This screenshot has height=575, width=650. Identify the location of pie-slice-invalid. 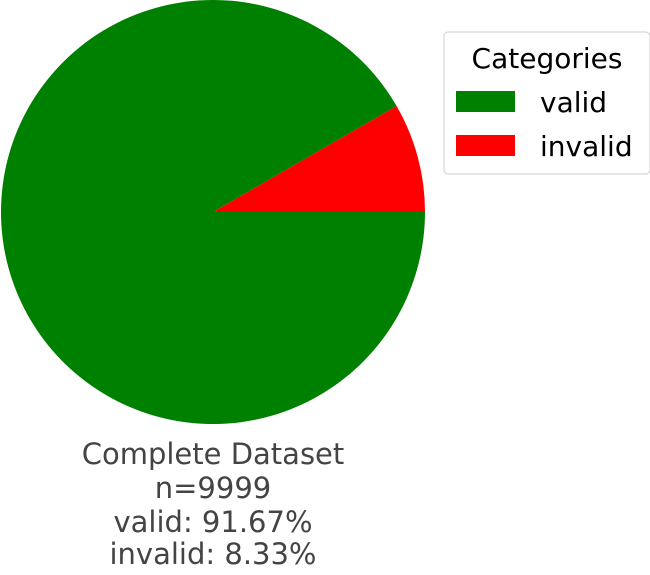
(319, 159).